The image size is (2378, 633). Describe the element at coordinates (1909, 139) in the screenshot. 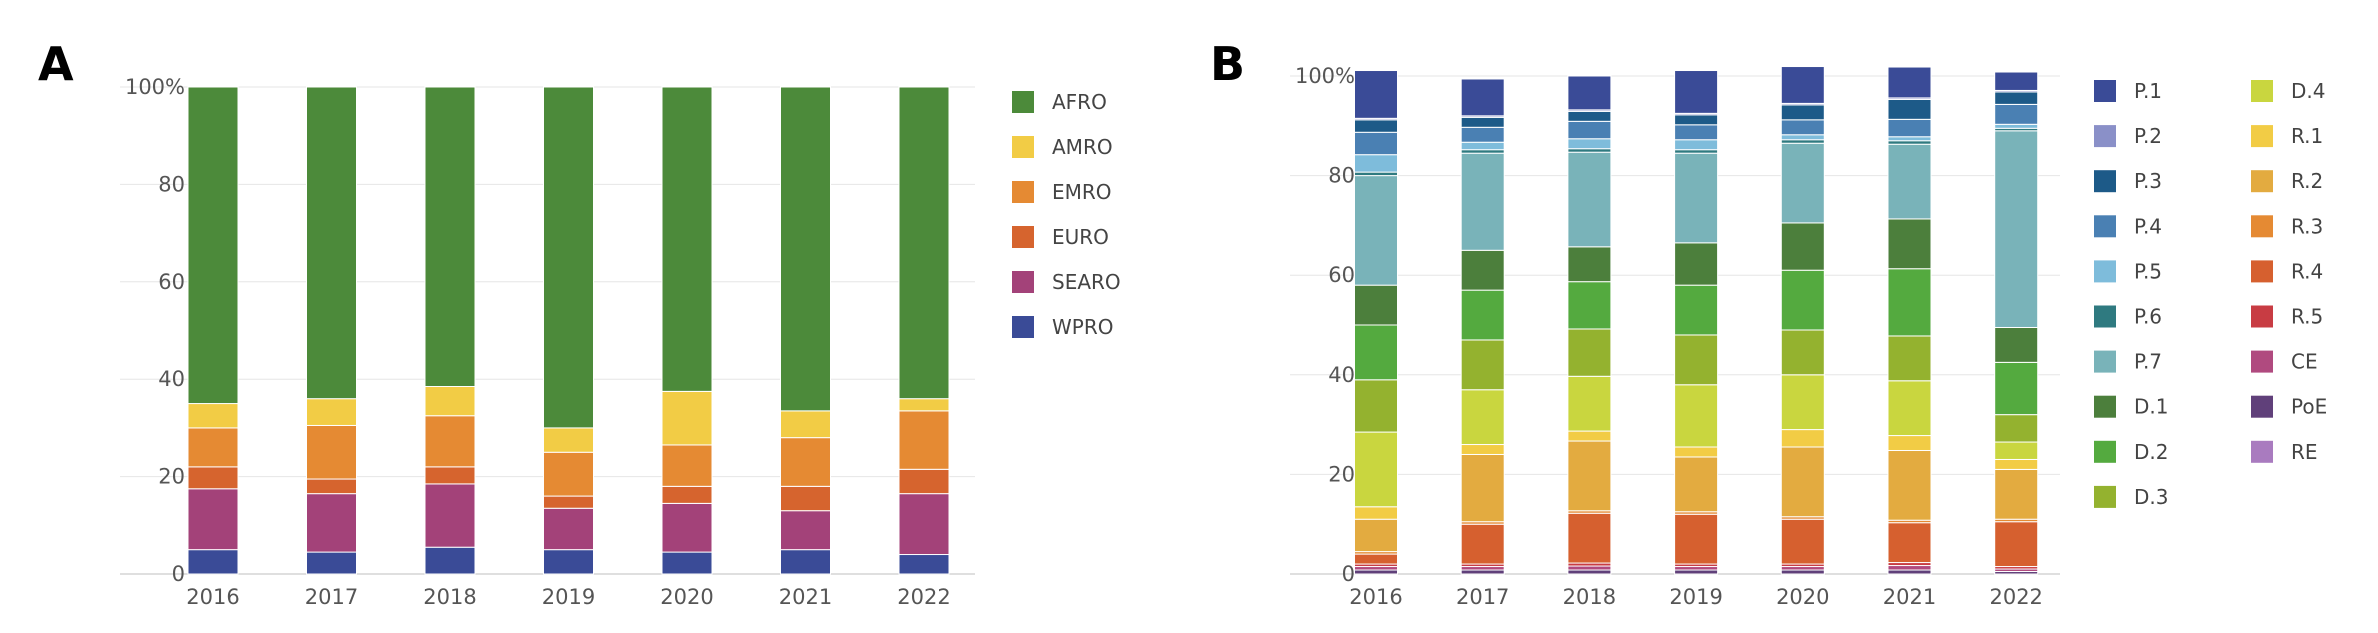

I see `bar-segment-p-5-2021` at that location.